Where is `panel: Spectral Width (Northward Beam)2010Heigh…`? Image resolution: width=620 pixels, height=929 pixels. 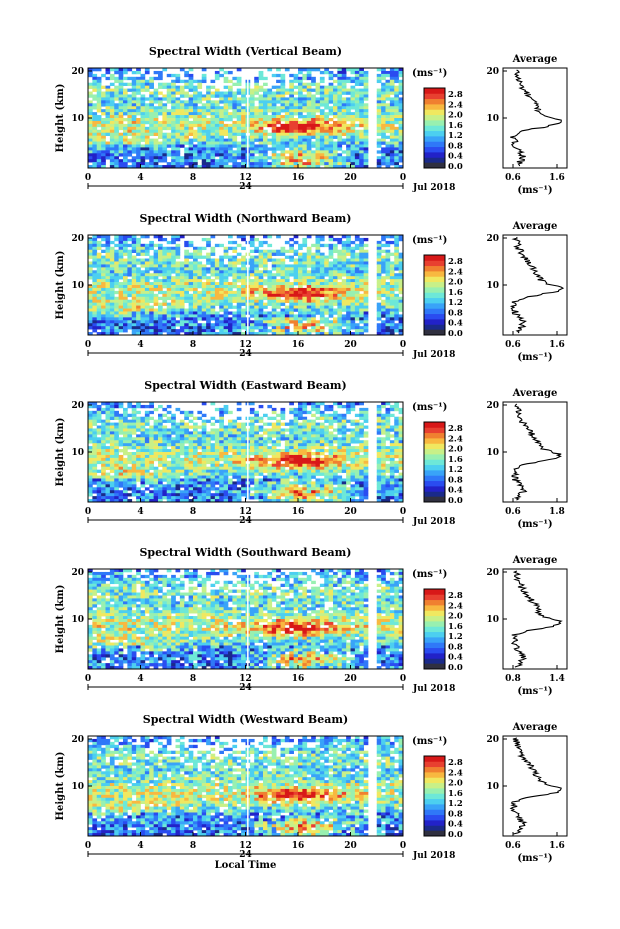 panel: Spectral Width (Northward Beam)2010Heigh… is located at coordinates (311, 287).